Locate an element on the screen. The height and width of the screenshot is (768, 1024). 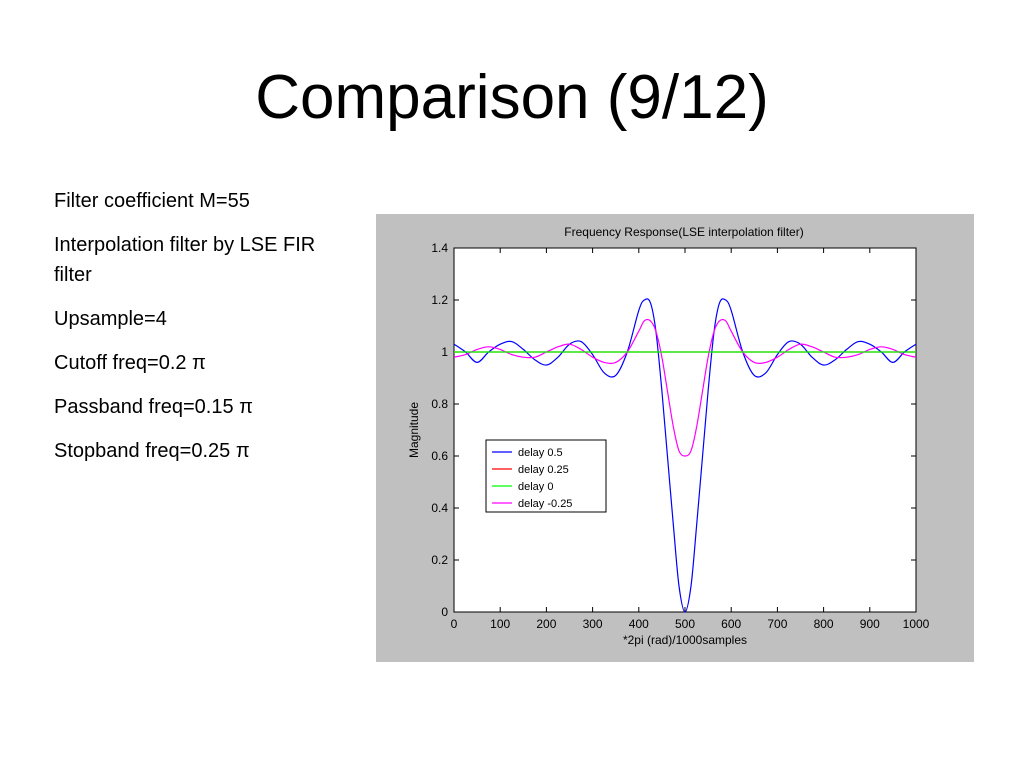
bullet-filter-coefficient: Filter coefficient M=55 is located at coordinates (152, 201).